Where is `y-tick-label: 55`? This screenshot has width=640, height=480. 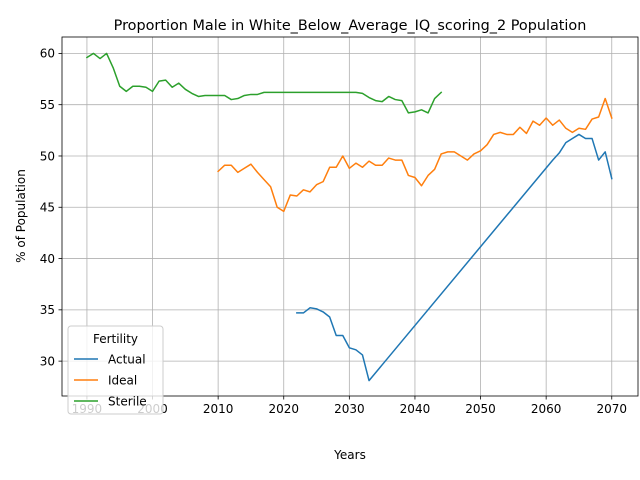
y-tick-label: 55 is located at coordinates (47, 105).